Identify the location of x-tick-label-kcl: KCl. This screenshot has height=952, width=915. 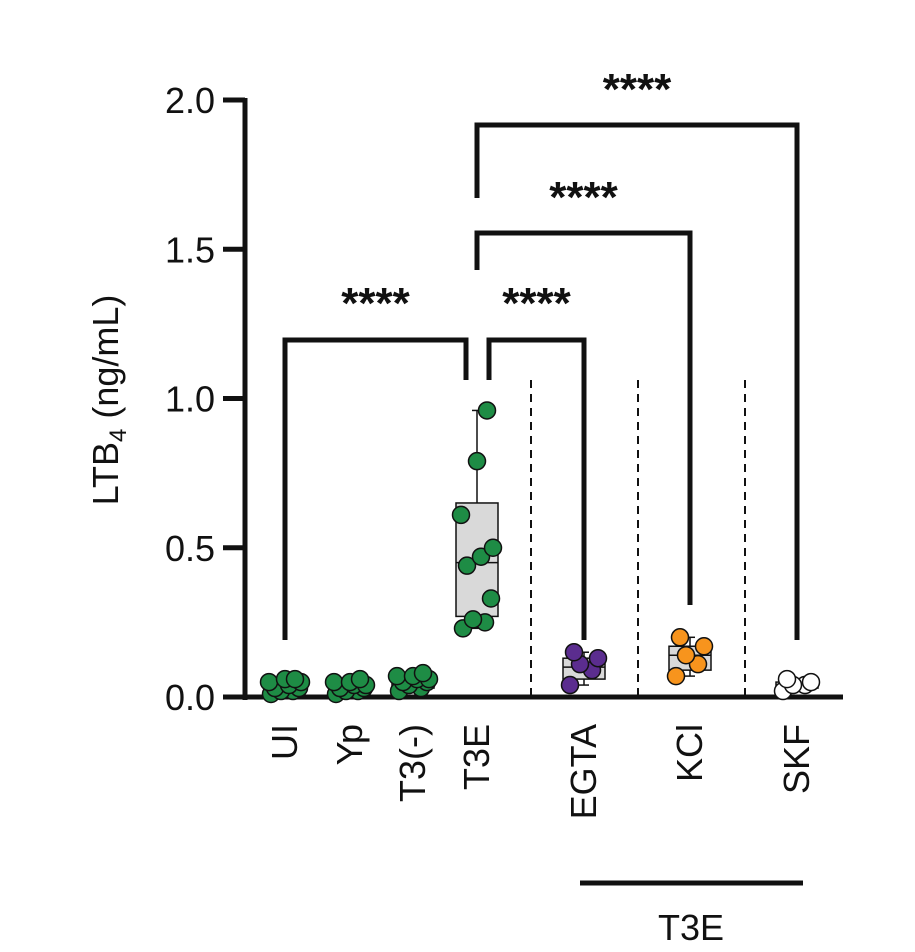
(689, 753).